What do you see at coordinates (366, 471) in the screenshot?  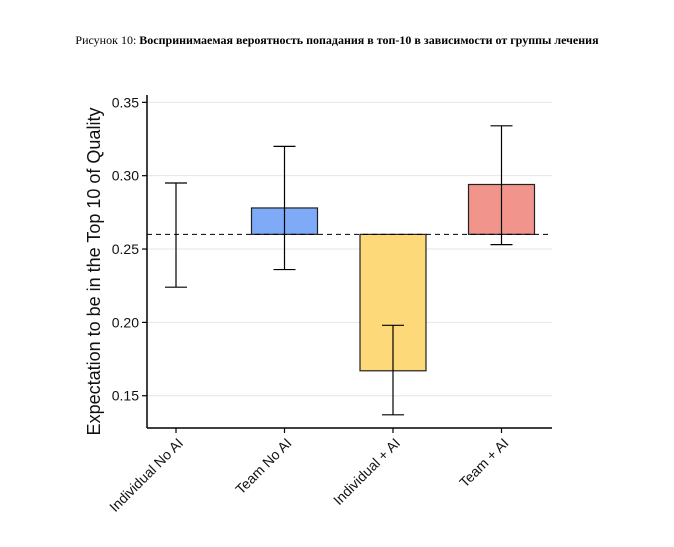 I see `x-tick-label: Individual + AI` at bounding box center [366, 471].